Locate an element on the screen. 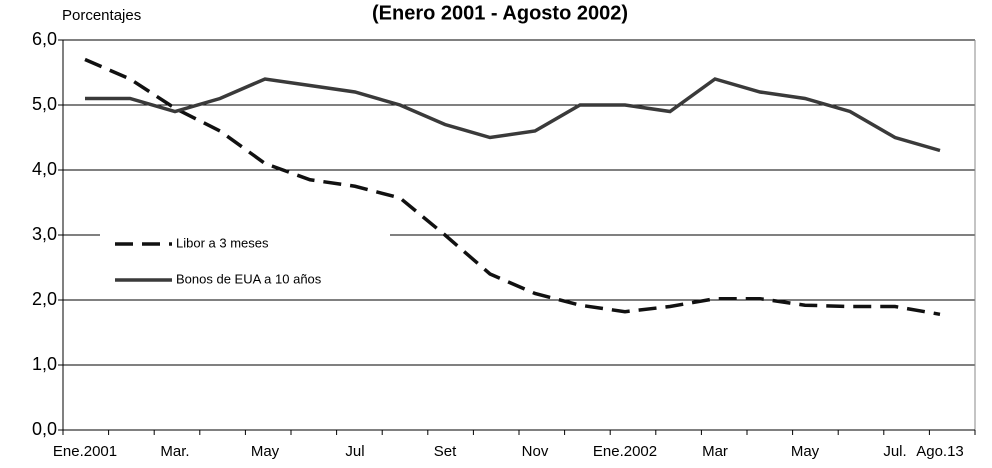 The image size is (992, 468). y-tick-label: 1,0 is located at coordinates (44, 364).